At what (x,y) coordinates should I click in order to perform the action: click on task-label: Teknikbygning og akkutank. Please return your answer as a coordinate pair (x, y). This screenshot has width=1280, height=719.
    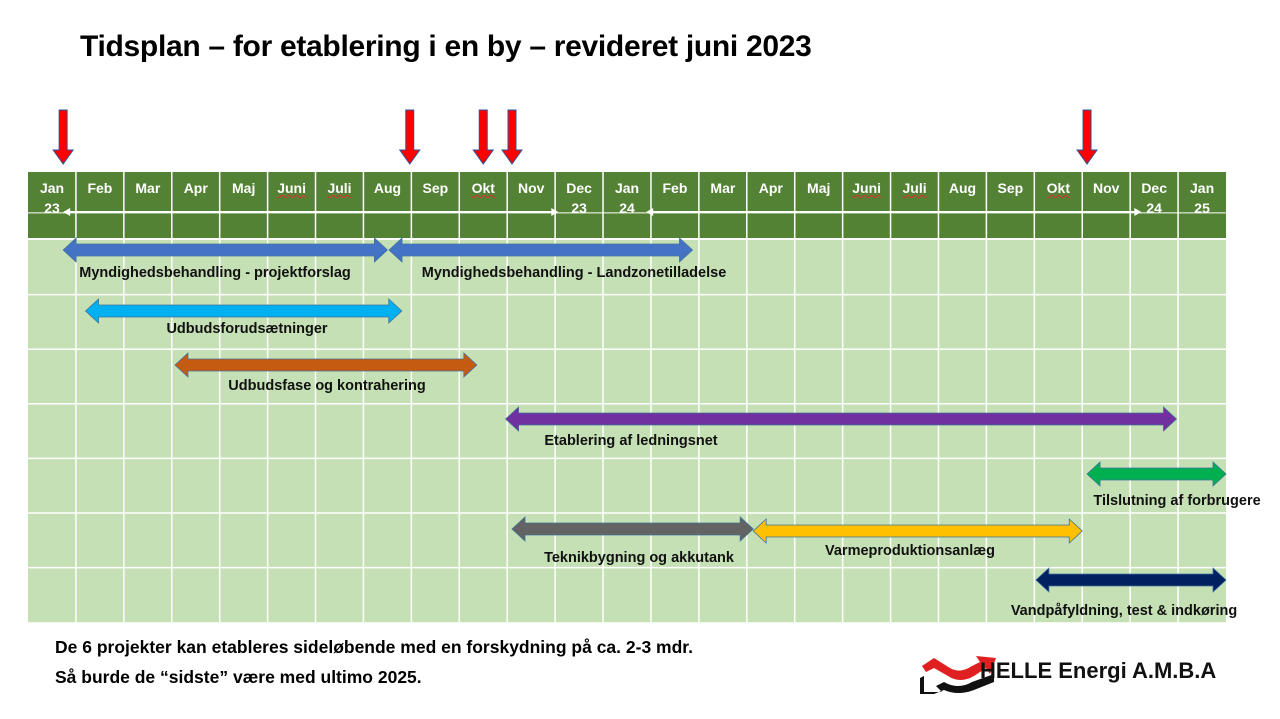
    Looking at the image, I should click on (639, 558).